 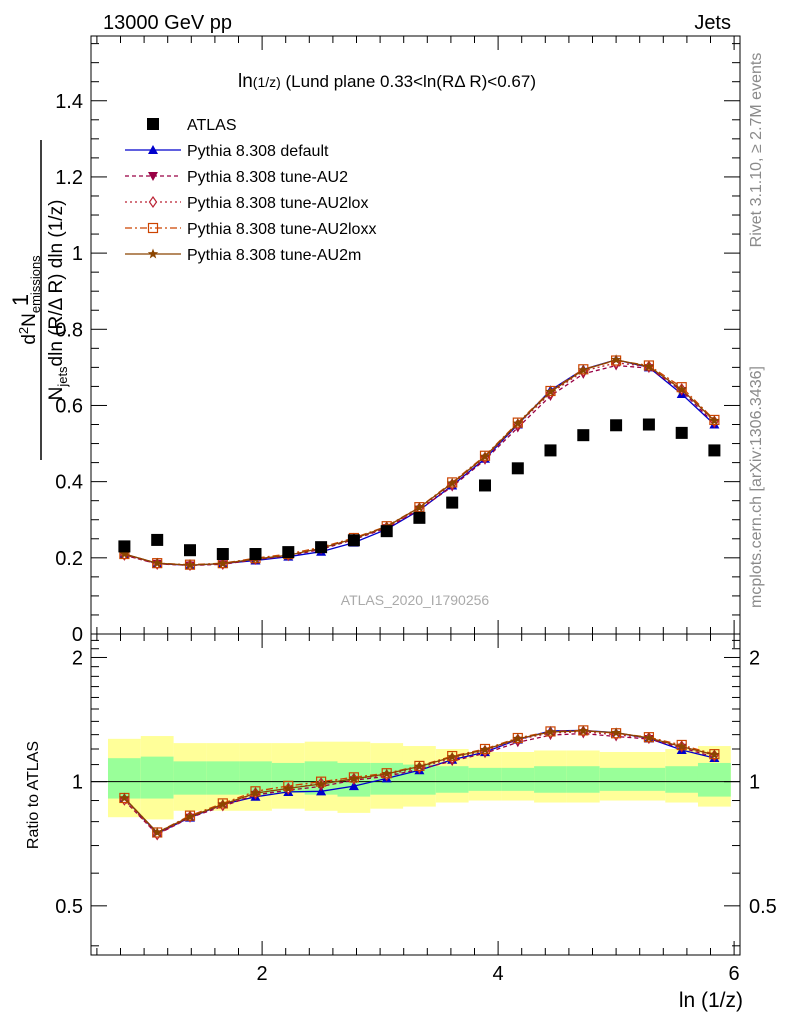 What do you see at coordinates (763, 907) in the screenshot?
I see `ratio-tick-right-0.5: 0.5` at bounding box center [763, 907].